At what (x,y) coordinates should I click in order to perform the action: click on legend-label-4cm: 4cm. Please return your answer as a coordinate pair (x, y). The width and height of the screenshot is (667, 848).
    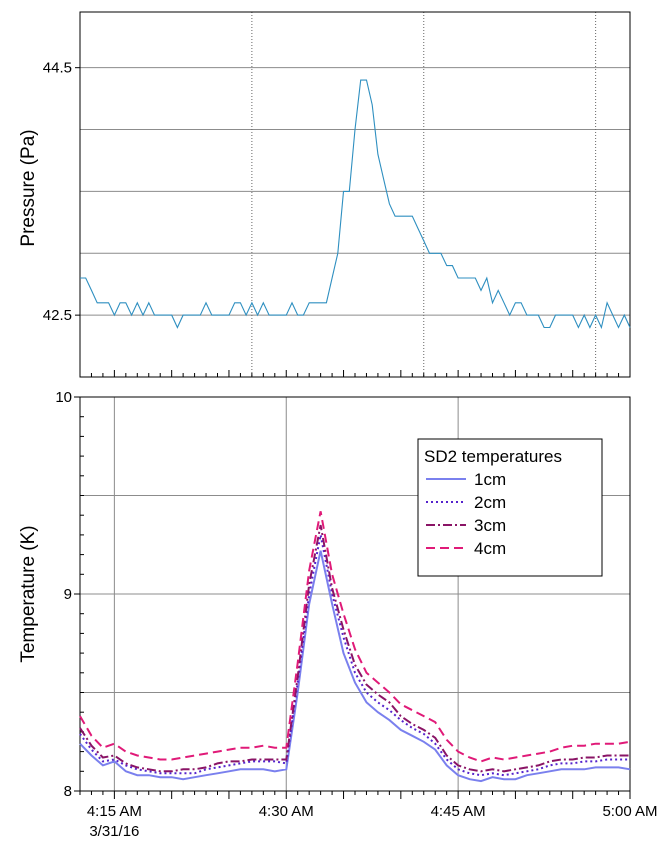
    Looking at the image, I should click on (490, 548).